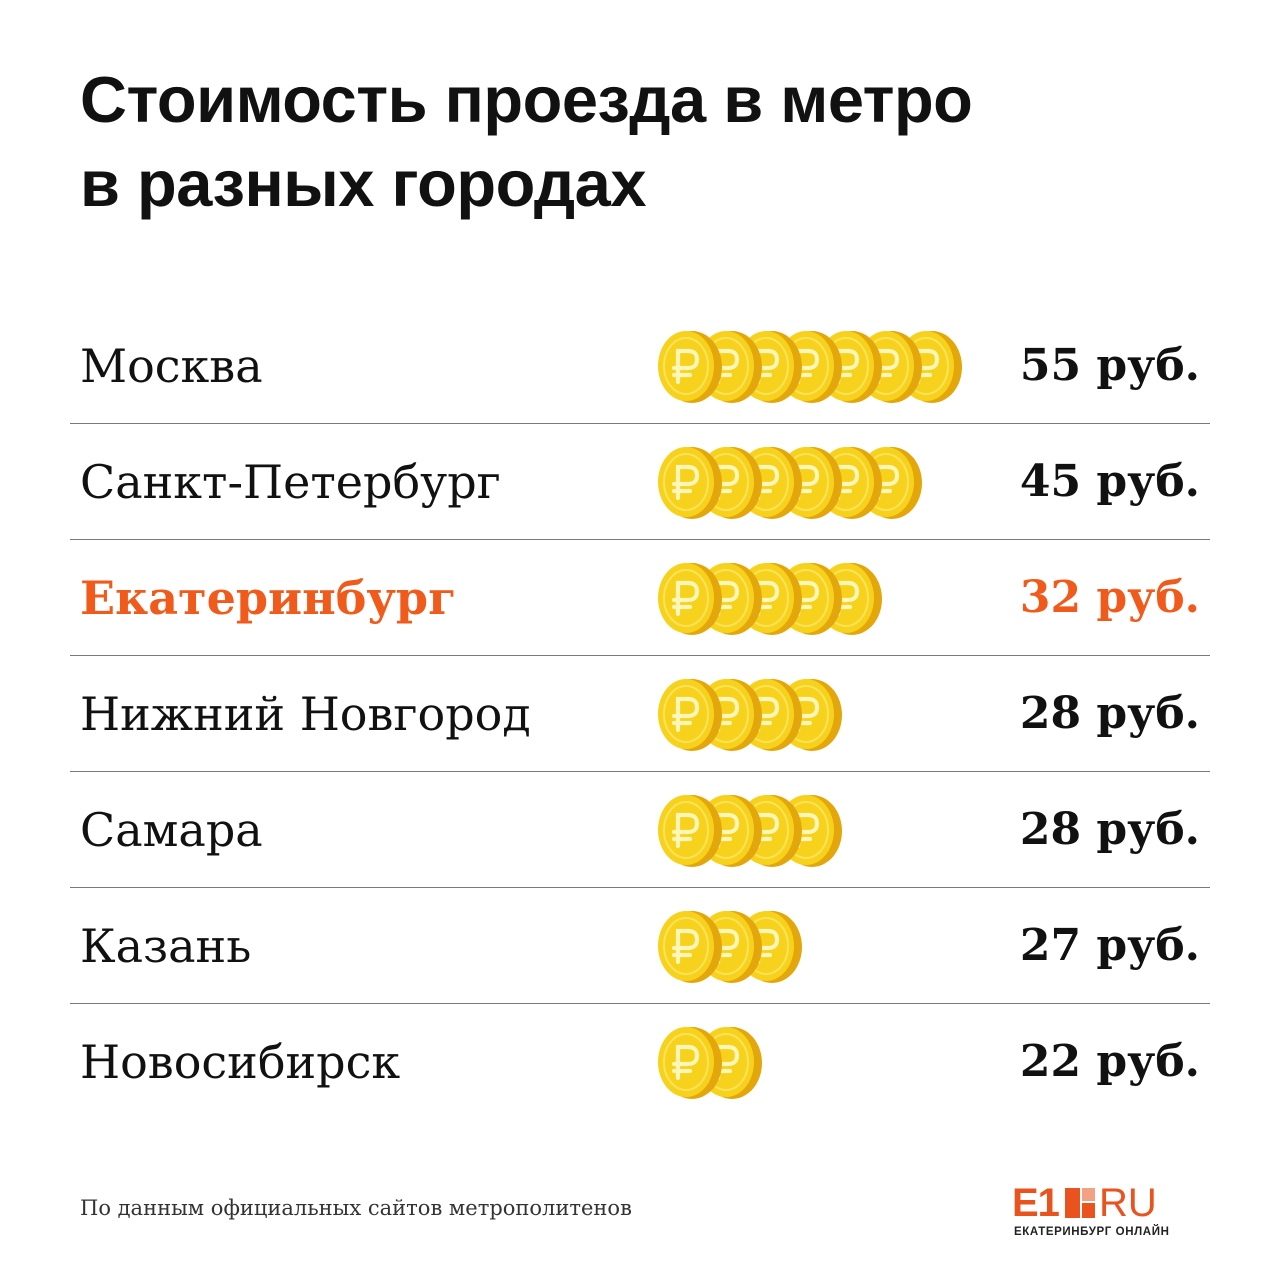  I want to click on logo-e1-text: E1, so click(1036, 1203).